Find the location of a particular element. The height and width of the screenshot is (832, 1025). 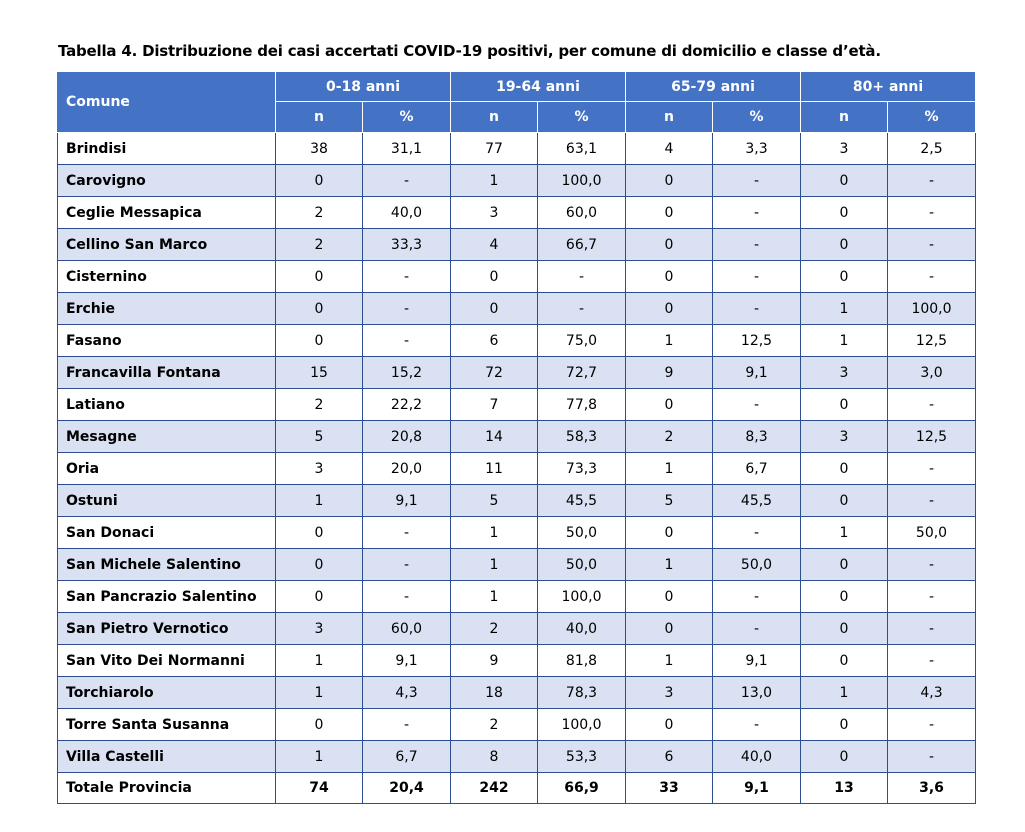

count-cell: 4 is located at coordinates (494, 244).